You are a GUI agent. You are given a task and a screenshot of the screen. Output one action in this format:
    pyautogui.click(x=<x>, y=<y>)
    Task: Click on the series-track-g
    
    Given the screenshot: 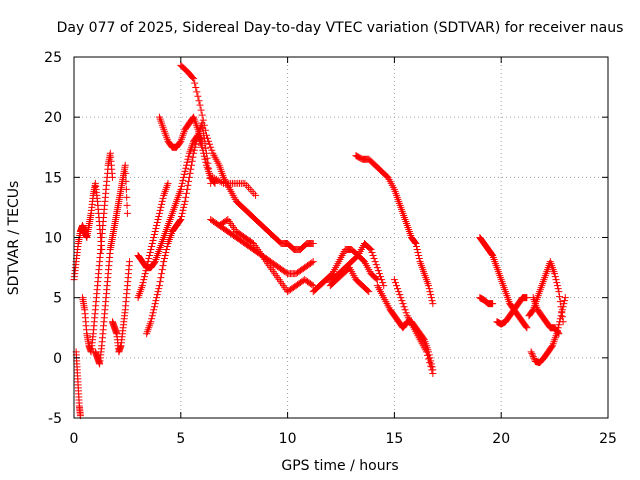 What is the action you would take?
    pyautogui.click(x=179, y=228)
    